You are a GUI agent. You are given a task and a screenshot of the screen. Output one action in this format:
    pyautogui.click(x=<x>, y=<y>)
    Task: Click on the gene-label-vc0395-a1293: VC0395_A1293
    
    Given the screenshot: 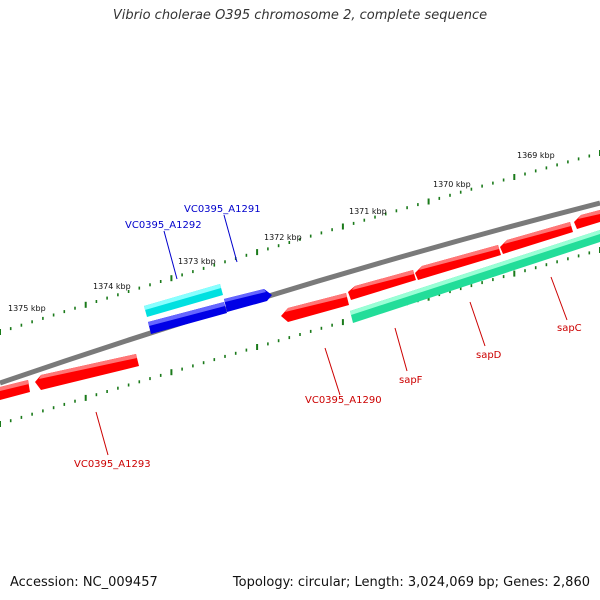 What is the action you would take?
    pyautogui.click(x=112, y=464)
    